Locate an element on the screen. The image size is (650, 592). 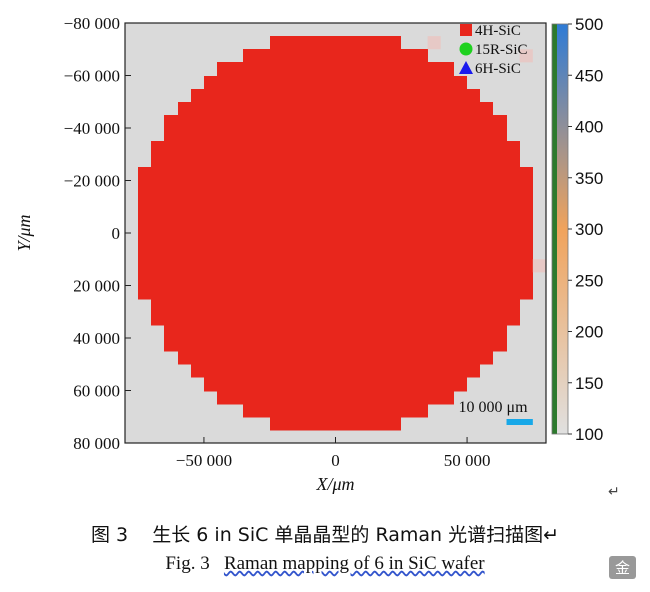
scale-bar is located at coordinates (519, 422).